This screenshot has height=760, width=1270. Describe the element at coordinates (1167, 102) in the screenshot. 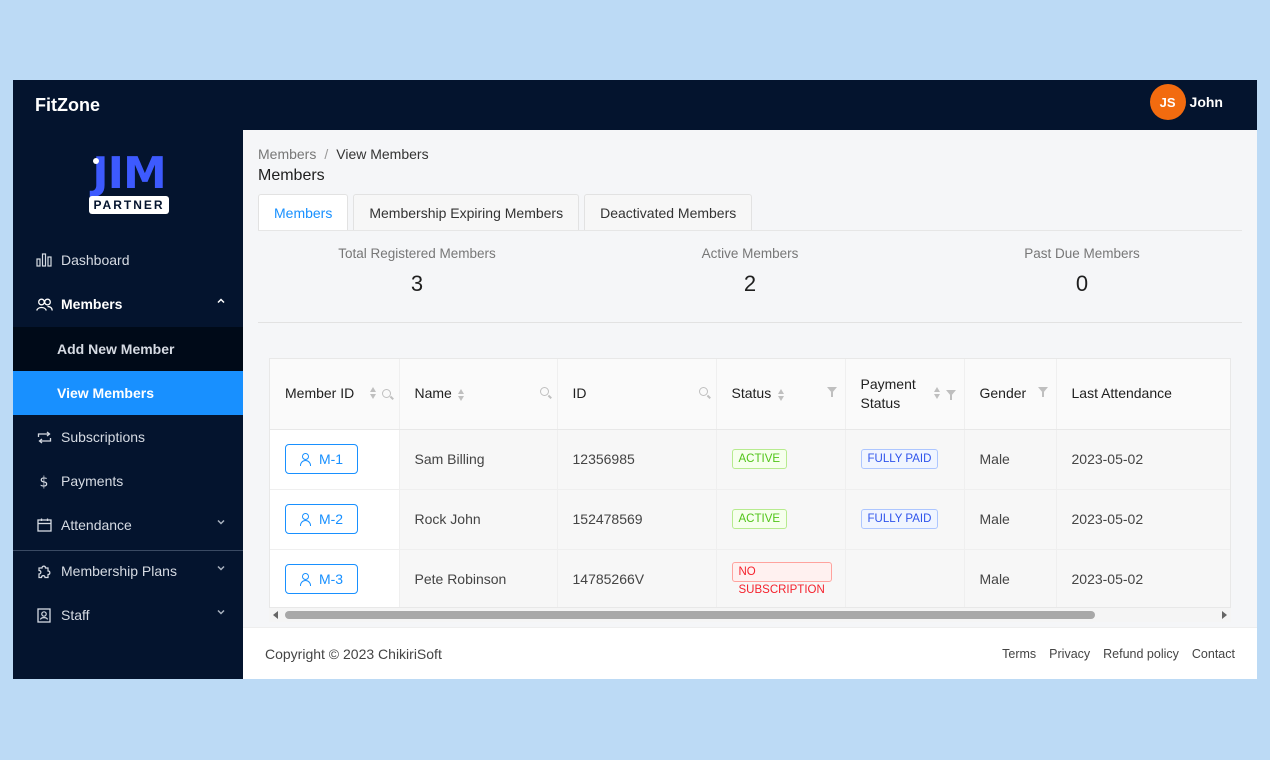

I see `avatar: JS` at that location.